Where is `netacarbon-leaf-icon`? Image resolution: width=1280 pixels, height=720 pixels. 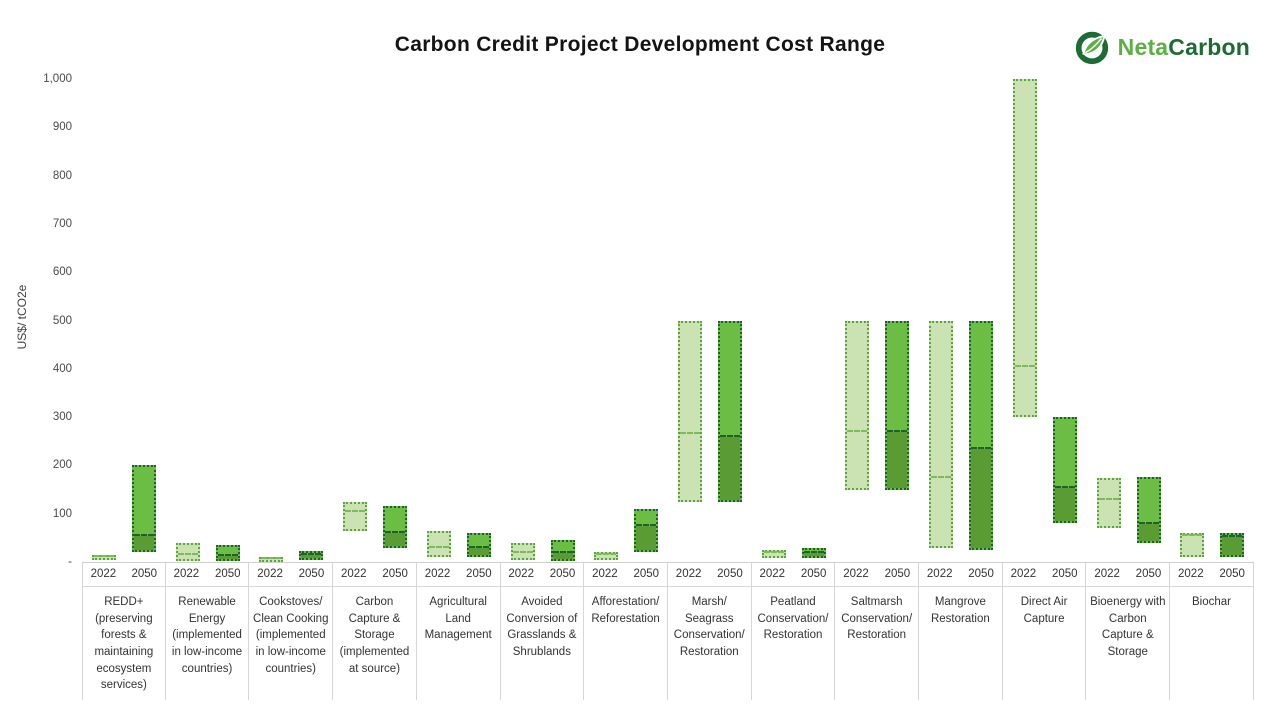 netacarbon-leaf-icon is located at coordinates (1092, 47).